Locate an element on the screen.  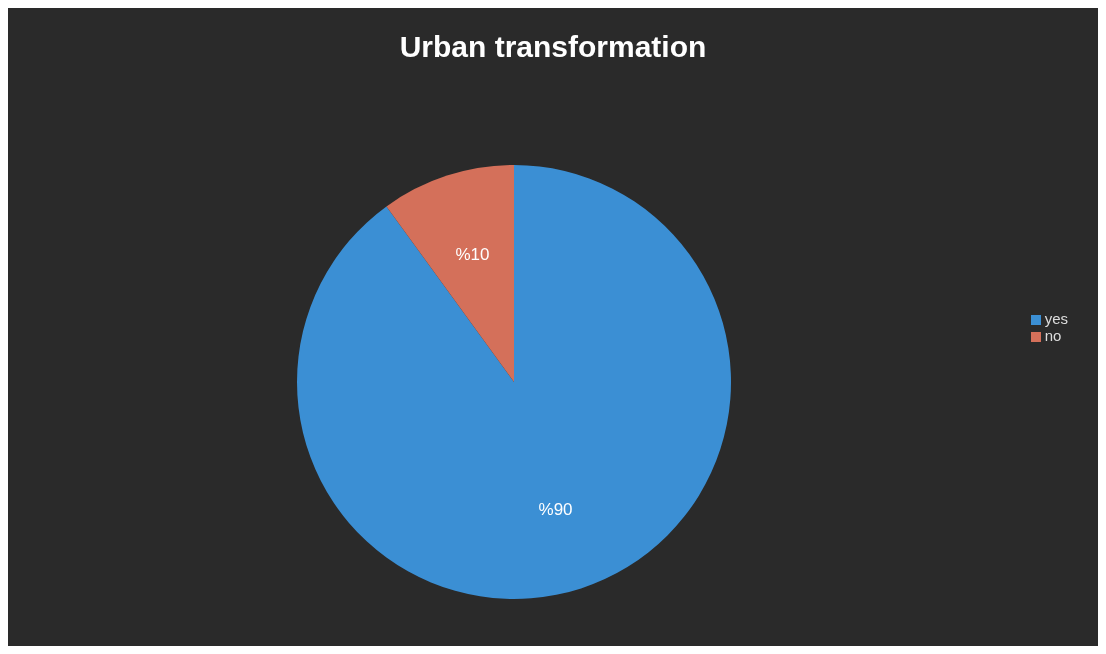
data-label: %10 is located at coordinates (472, 254).